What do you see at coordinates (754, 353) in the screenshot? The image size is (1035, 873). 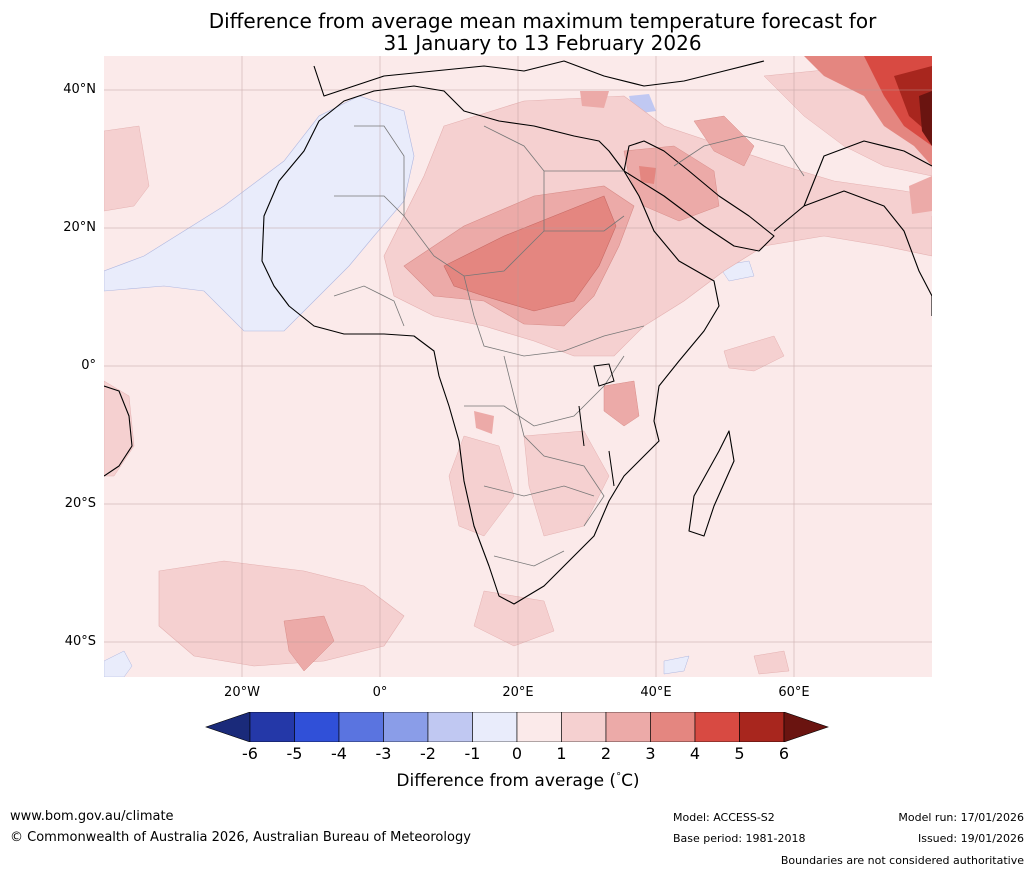 I see `pink-patch-indian-ocean` at bounding box center [754, 353].